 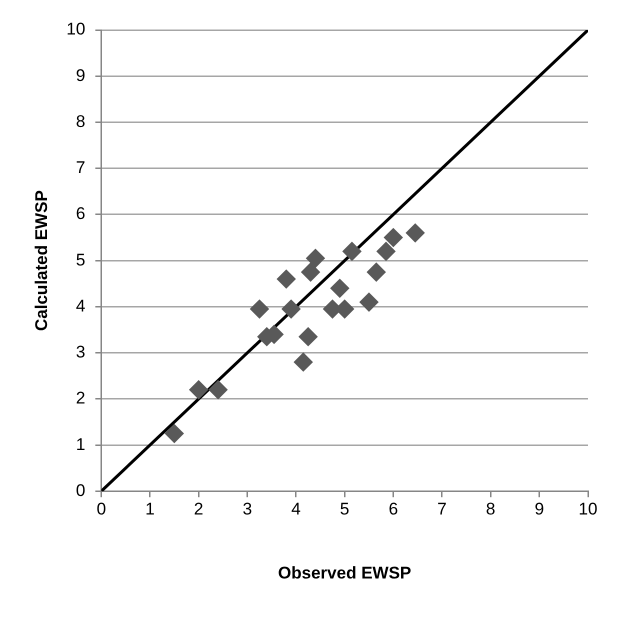 What do you see at coordinates (491, 508) in the screenshot?
I see `x-tick-label: 8` at bounding box center [491, 508].